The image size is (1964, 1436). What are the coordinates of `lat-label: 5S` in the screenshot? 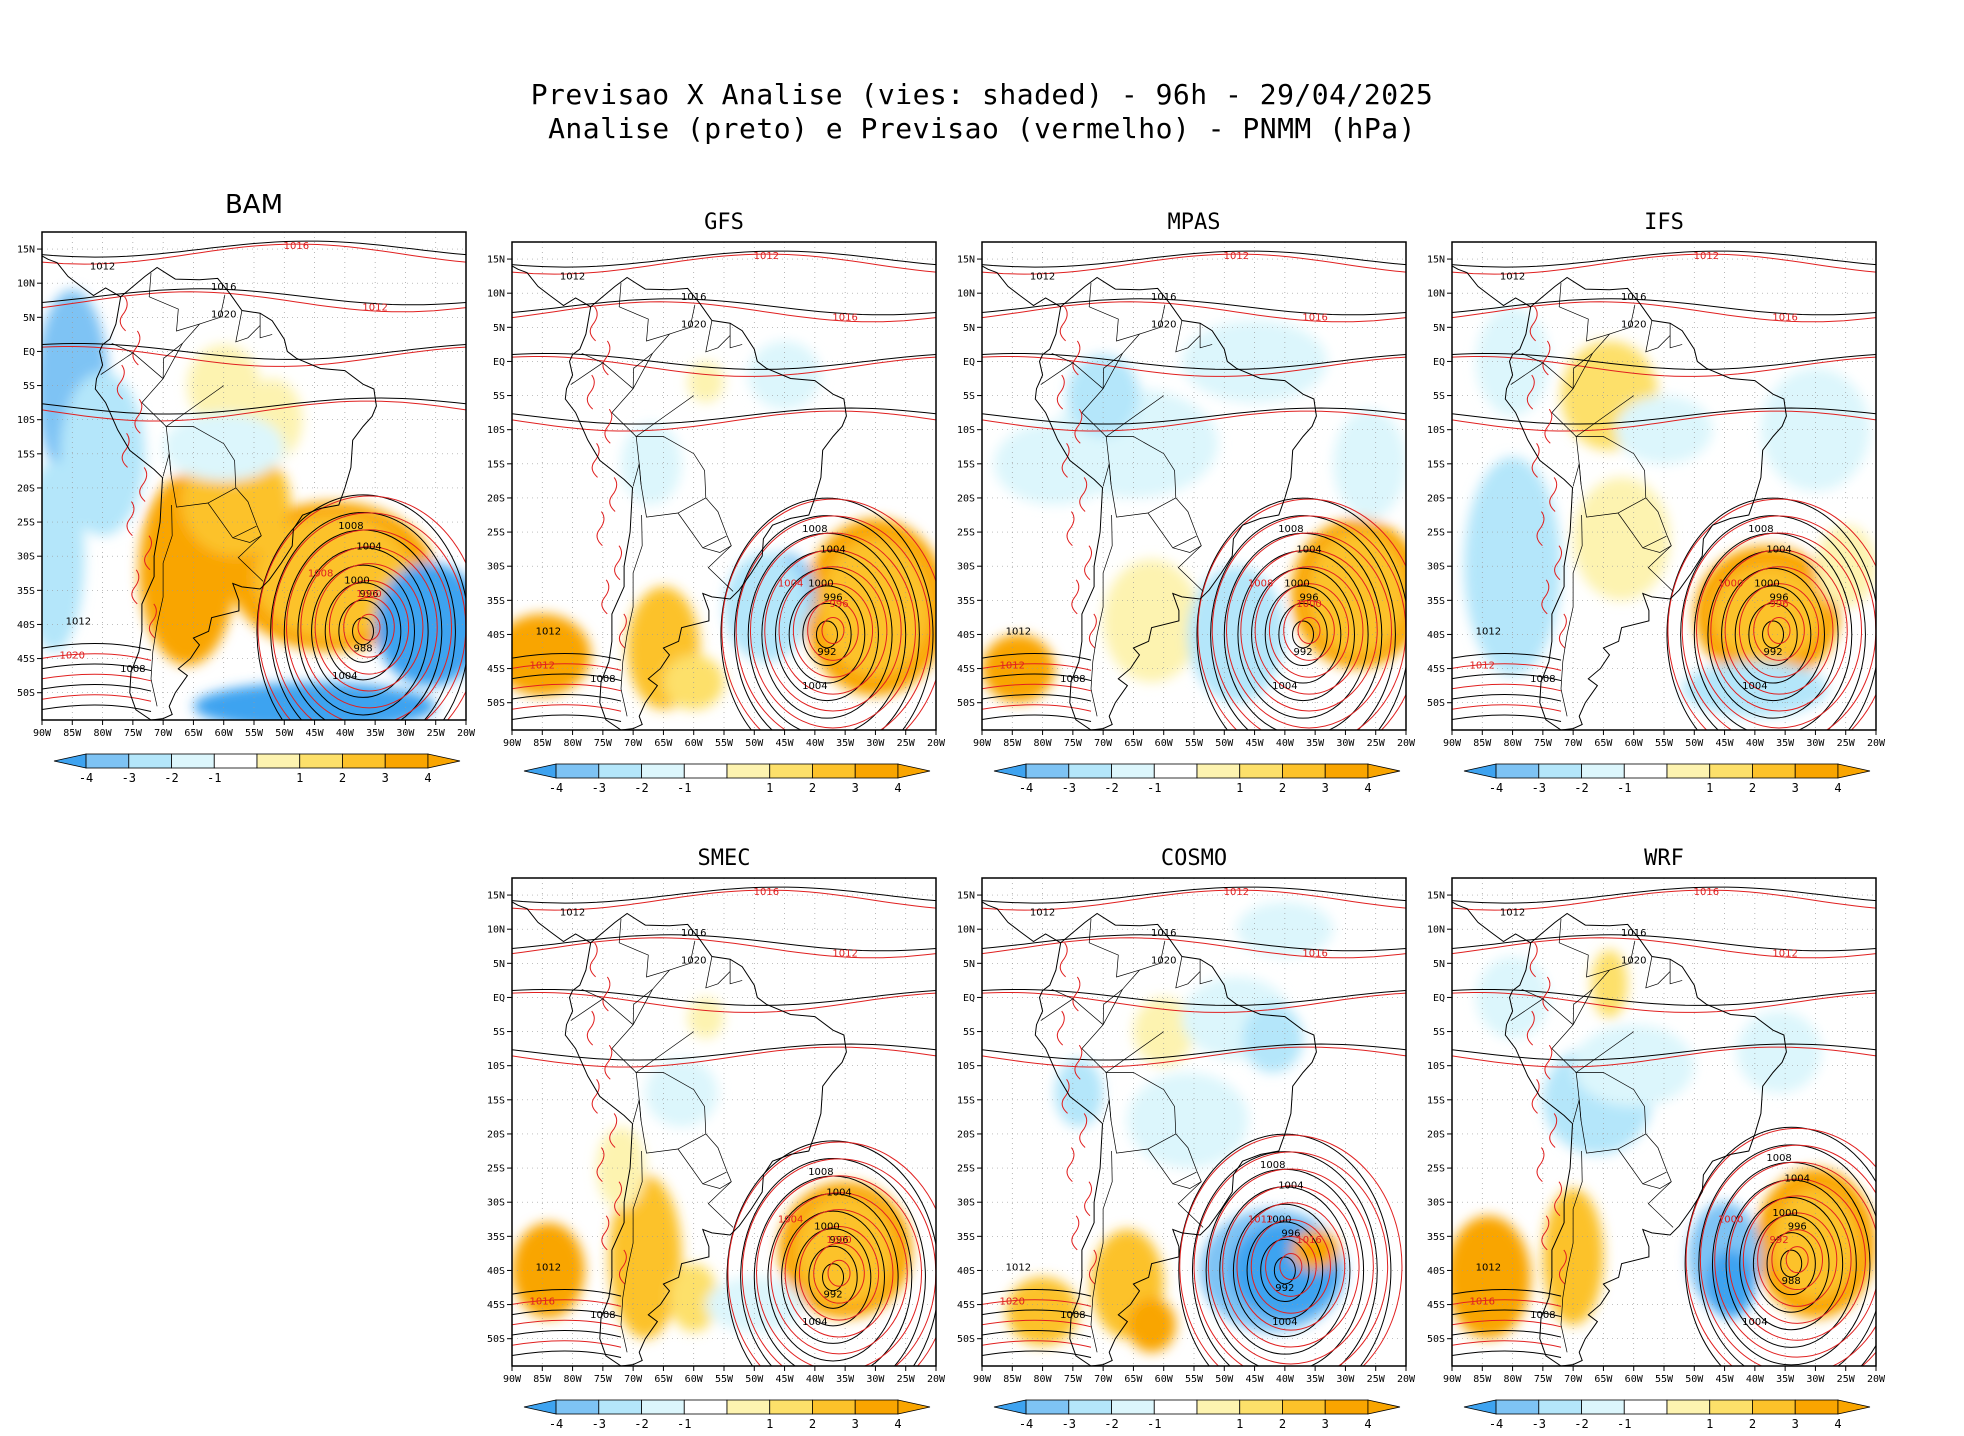 It's located at (499, 1032).